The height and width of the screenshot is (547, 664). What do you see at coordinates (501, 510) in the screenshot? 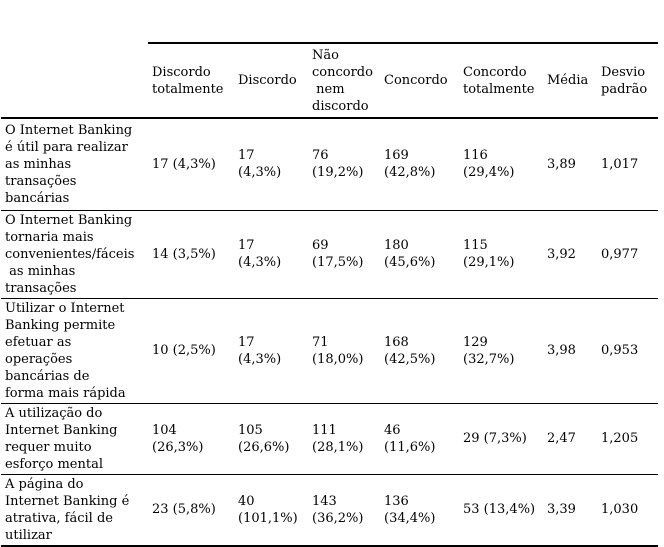
I see `cell-value: 53 (13,4%)` at bounding box center [501, 510].